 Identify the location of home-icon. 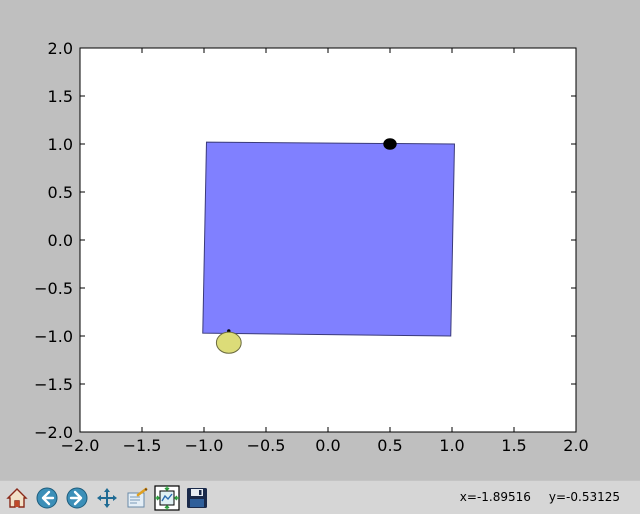
(16, 497).